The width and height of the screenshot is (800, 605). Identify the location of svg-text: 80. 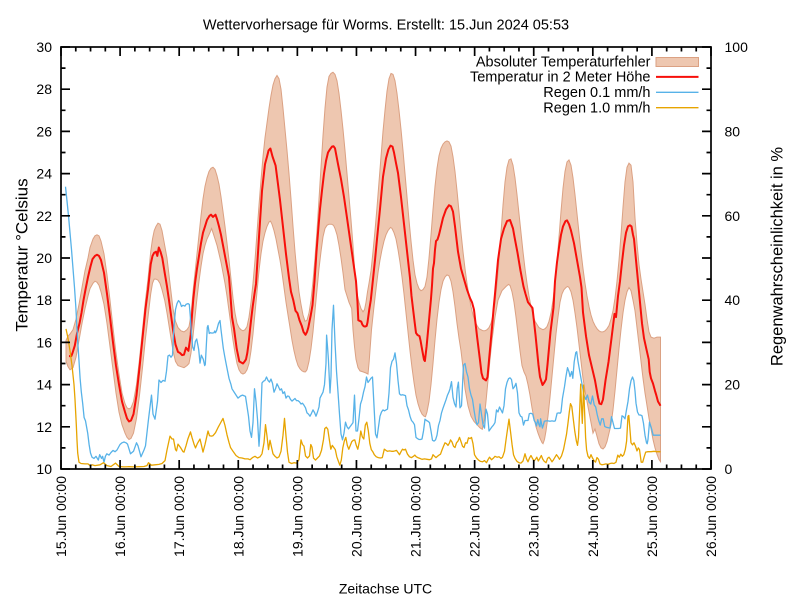
(733, 131).